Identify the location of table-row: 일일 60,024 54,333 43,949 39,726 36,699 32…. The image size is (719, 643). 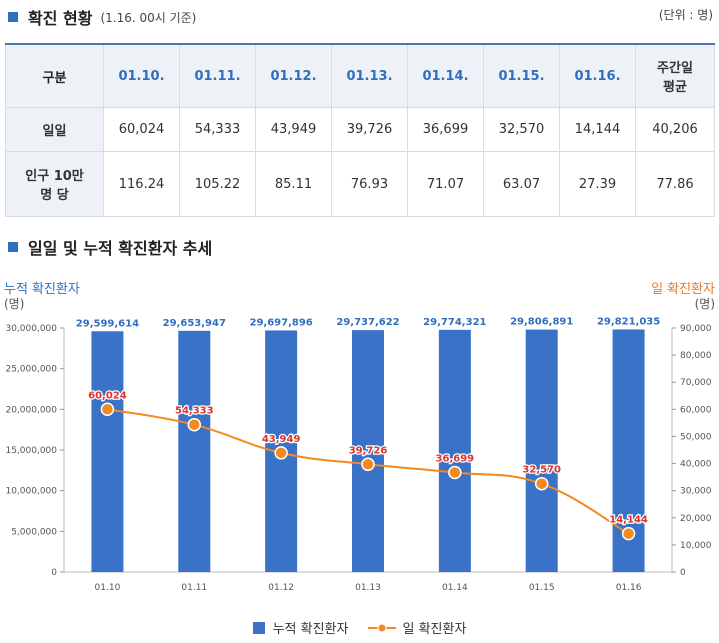
(360, 129).